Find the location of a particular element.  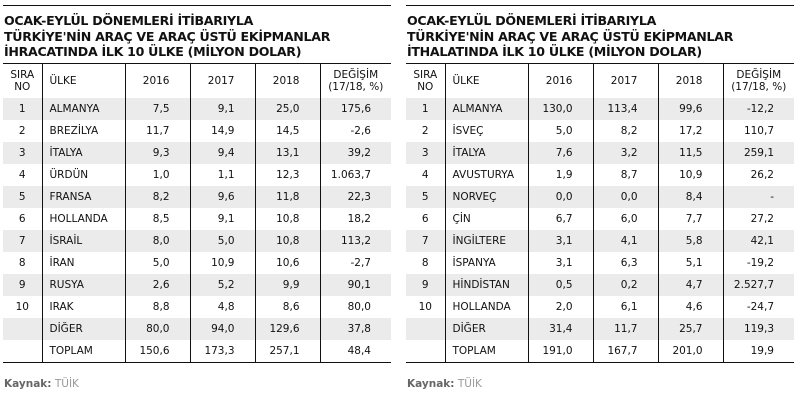

cell-2018: 4,6 is located at coordinates (690, 307).